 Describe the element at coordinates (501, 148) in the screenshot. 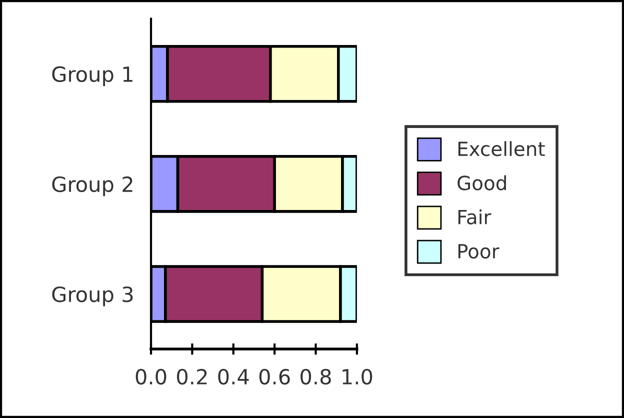

I see `legend-label: Excellent` at that location.